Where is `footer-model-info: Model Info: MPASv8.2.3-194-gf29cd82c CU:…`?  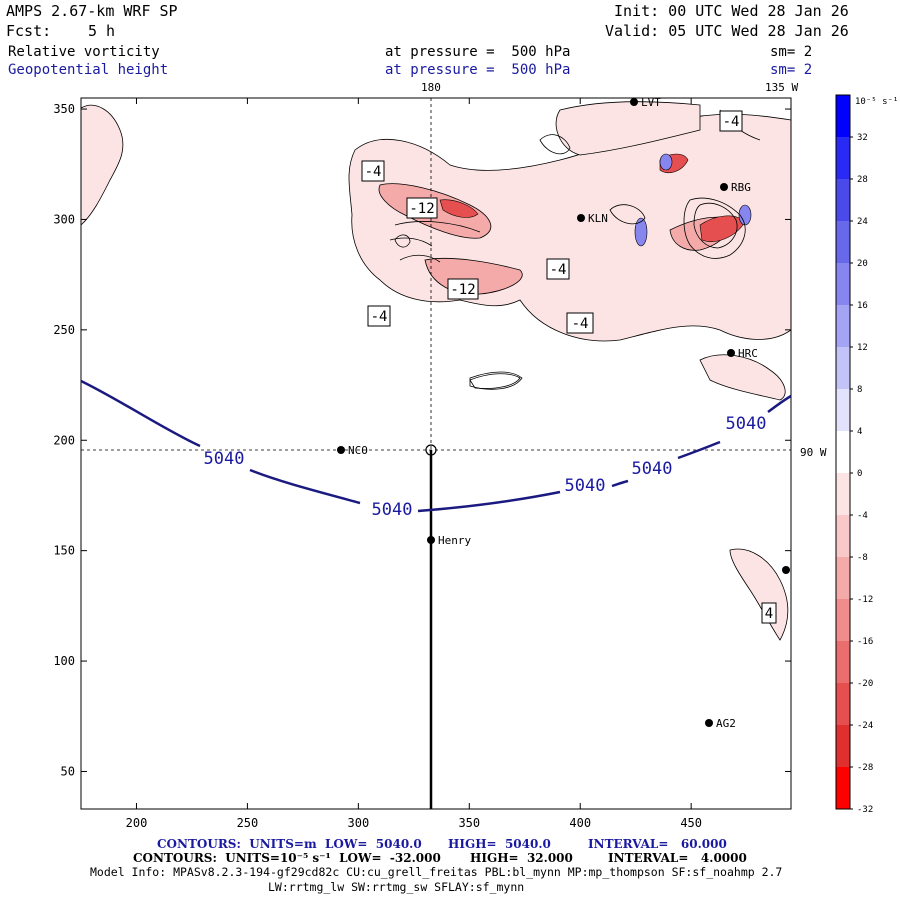
footer-model-info: Model Info: MPASv8.2.3-194-gf29cd82c CU:… is located at coordinates (436, 872).